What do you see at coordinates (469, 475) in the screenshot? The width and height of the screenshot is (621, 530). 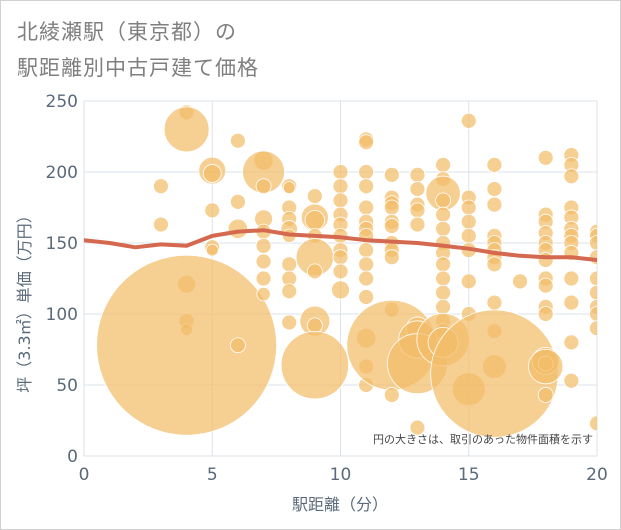 I see `x-tick-label: 15` at bounding box center [469, 475].